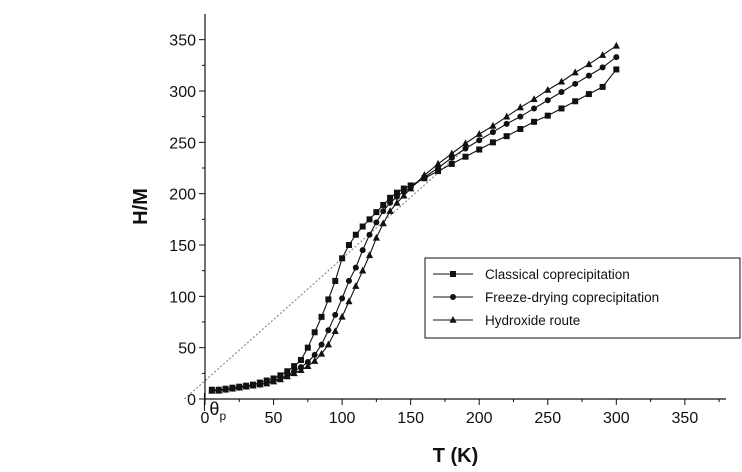 The width and height of the screenshot is (742, 472). I want to click on x-axis-title: T (K), so click(456, 456).